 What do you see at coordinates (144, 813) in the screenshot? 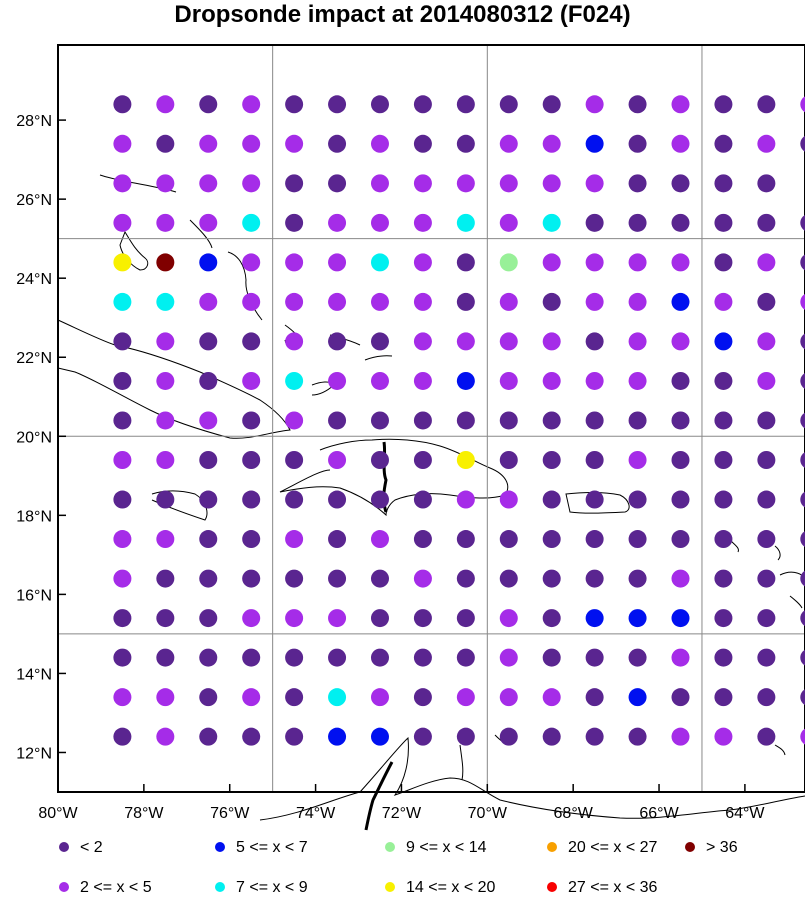
I see `x-tick-label: 78°W` at bounding box center [144, 813].